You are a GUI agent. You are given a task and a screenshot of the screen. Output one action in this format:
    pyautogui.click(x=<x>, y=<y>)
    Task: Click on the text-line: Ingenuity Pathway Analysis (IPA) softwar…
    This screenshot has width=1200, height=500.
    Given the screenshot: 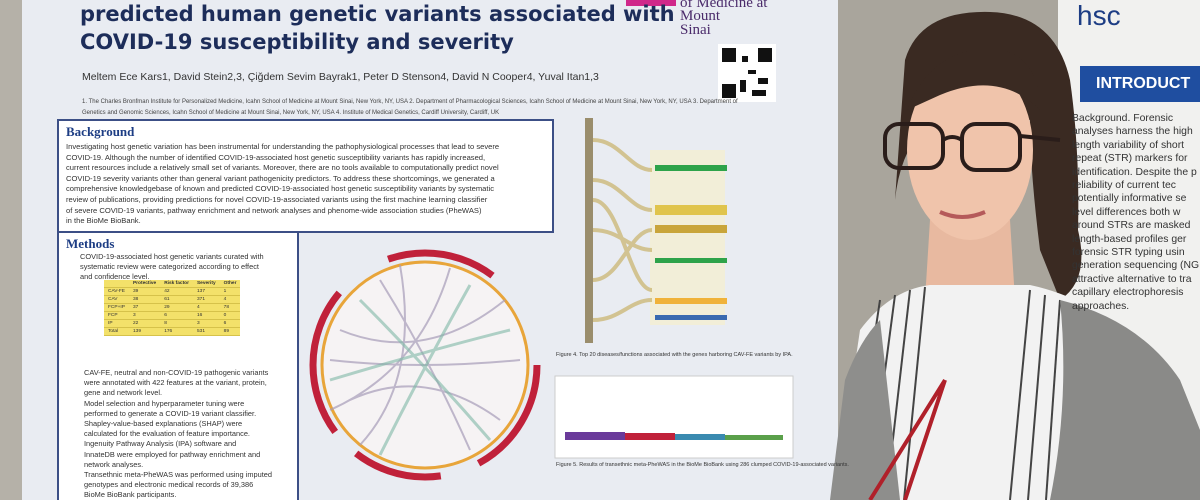 What is the action you would take?
    pyautogui.click(x=160, y=444)
    